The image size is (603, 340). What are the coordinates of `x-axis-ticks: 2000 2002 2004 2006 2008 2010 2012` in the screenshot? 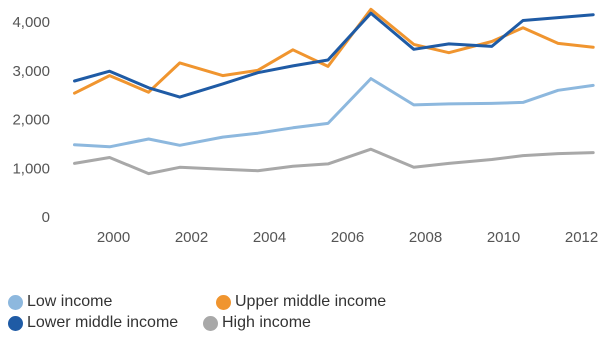 It's located at (347, 237).